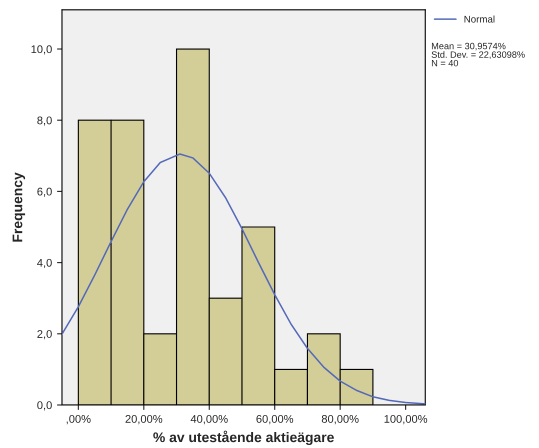 The width and height of the screenshot is (539, 448). Describe the element at coordinates (479, 19) in the screenshot. I see `legend-label: Normal` at that location.